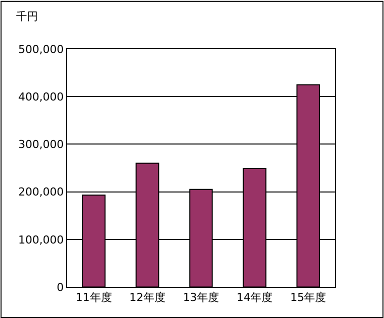  I want to click on y-tick-label: 400,000, so click(41, 97).